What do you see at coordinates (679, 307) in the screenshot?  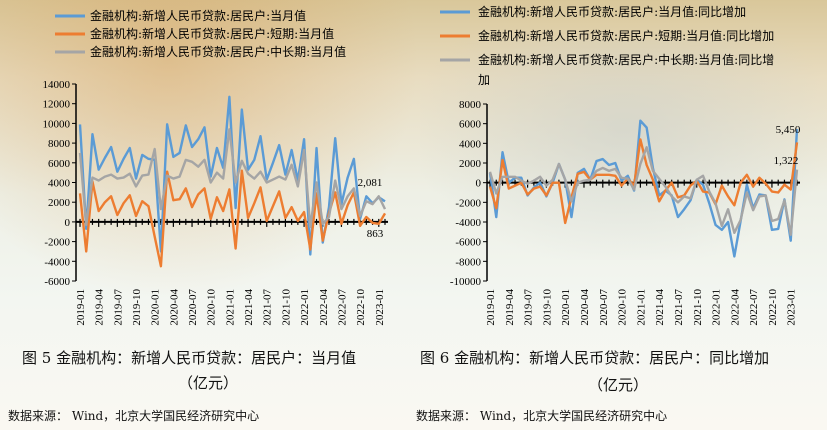 I see `c6-x-tick-label: 2021-07` at bounding box center [679, 307].